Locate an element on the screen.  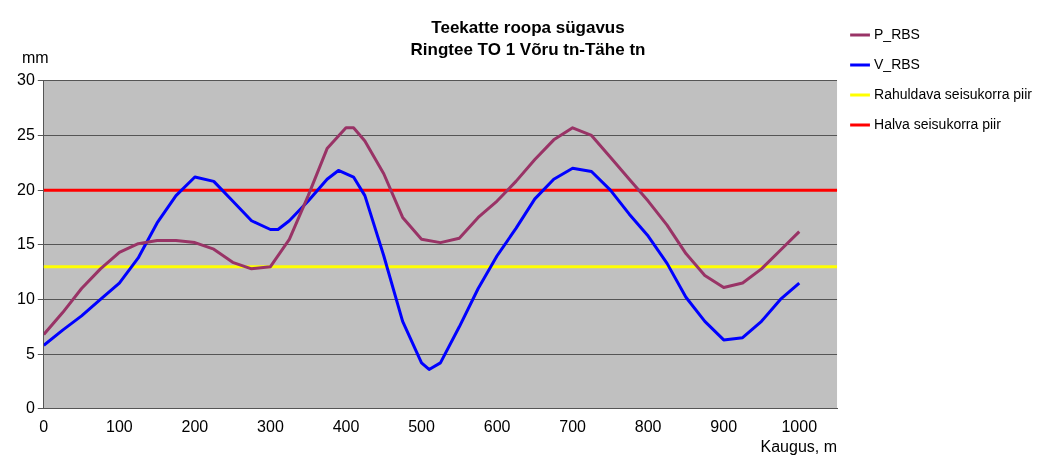
y-tick-label: 15 is located at coordinates (26, 244).